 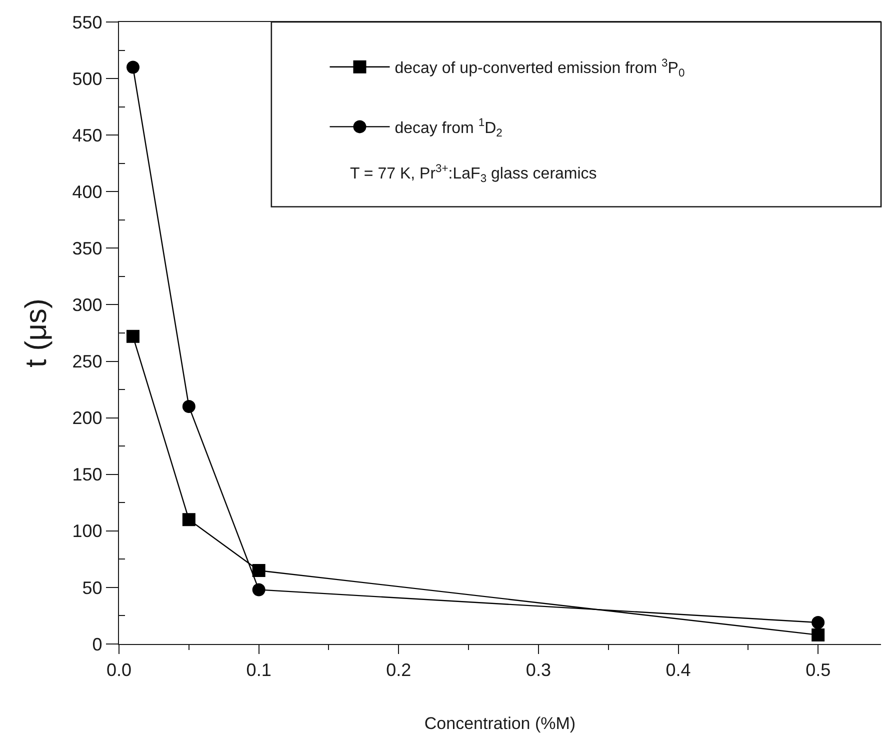 What do you see at coordinates (87, 418) in the screenshot?
I see `y-tick-label: 200` at bounding box center [87, 418].